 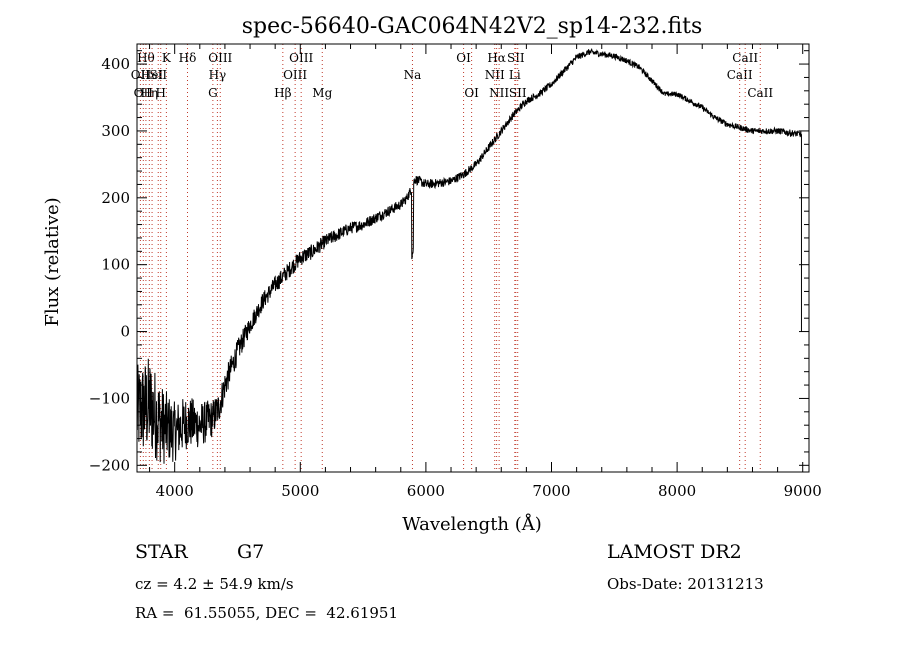 What do you see at coordinates (516, 58) in the screenshot?
I see `spectral-line-label-23: SII` at bounding box center [516, 58].